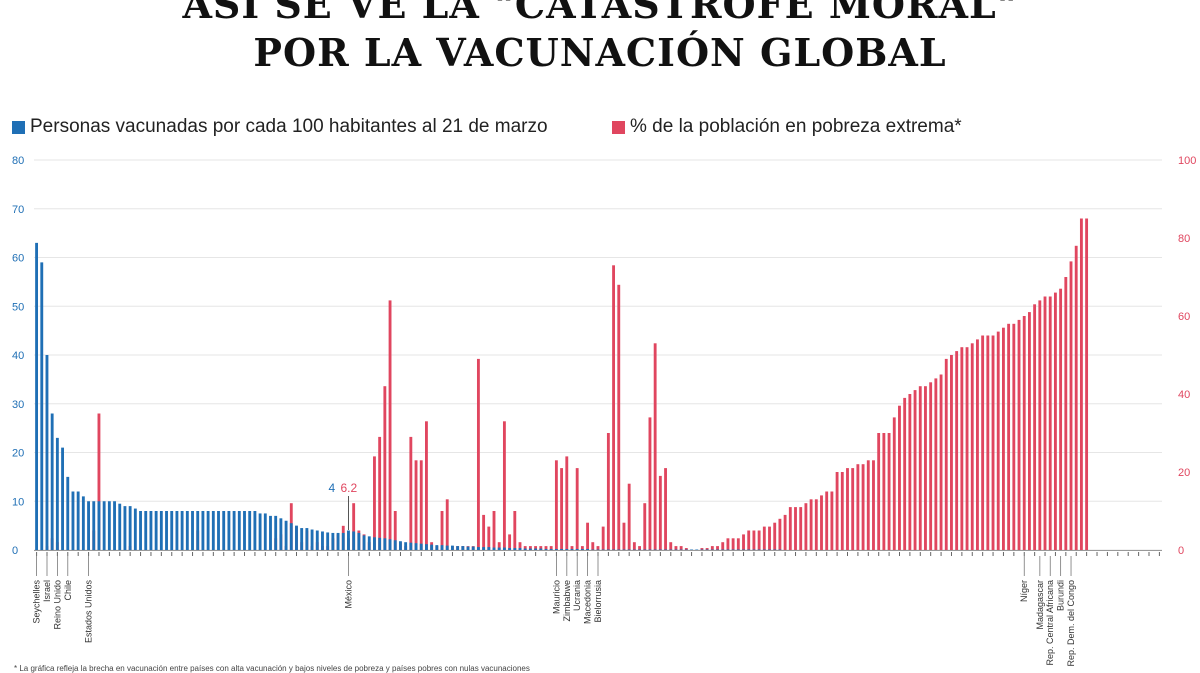  Describe the element at coordinates (556, 597) in the screenshot. I see `country-label: Mauricio` at that location.